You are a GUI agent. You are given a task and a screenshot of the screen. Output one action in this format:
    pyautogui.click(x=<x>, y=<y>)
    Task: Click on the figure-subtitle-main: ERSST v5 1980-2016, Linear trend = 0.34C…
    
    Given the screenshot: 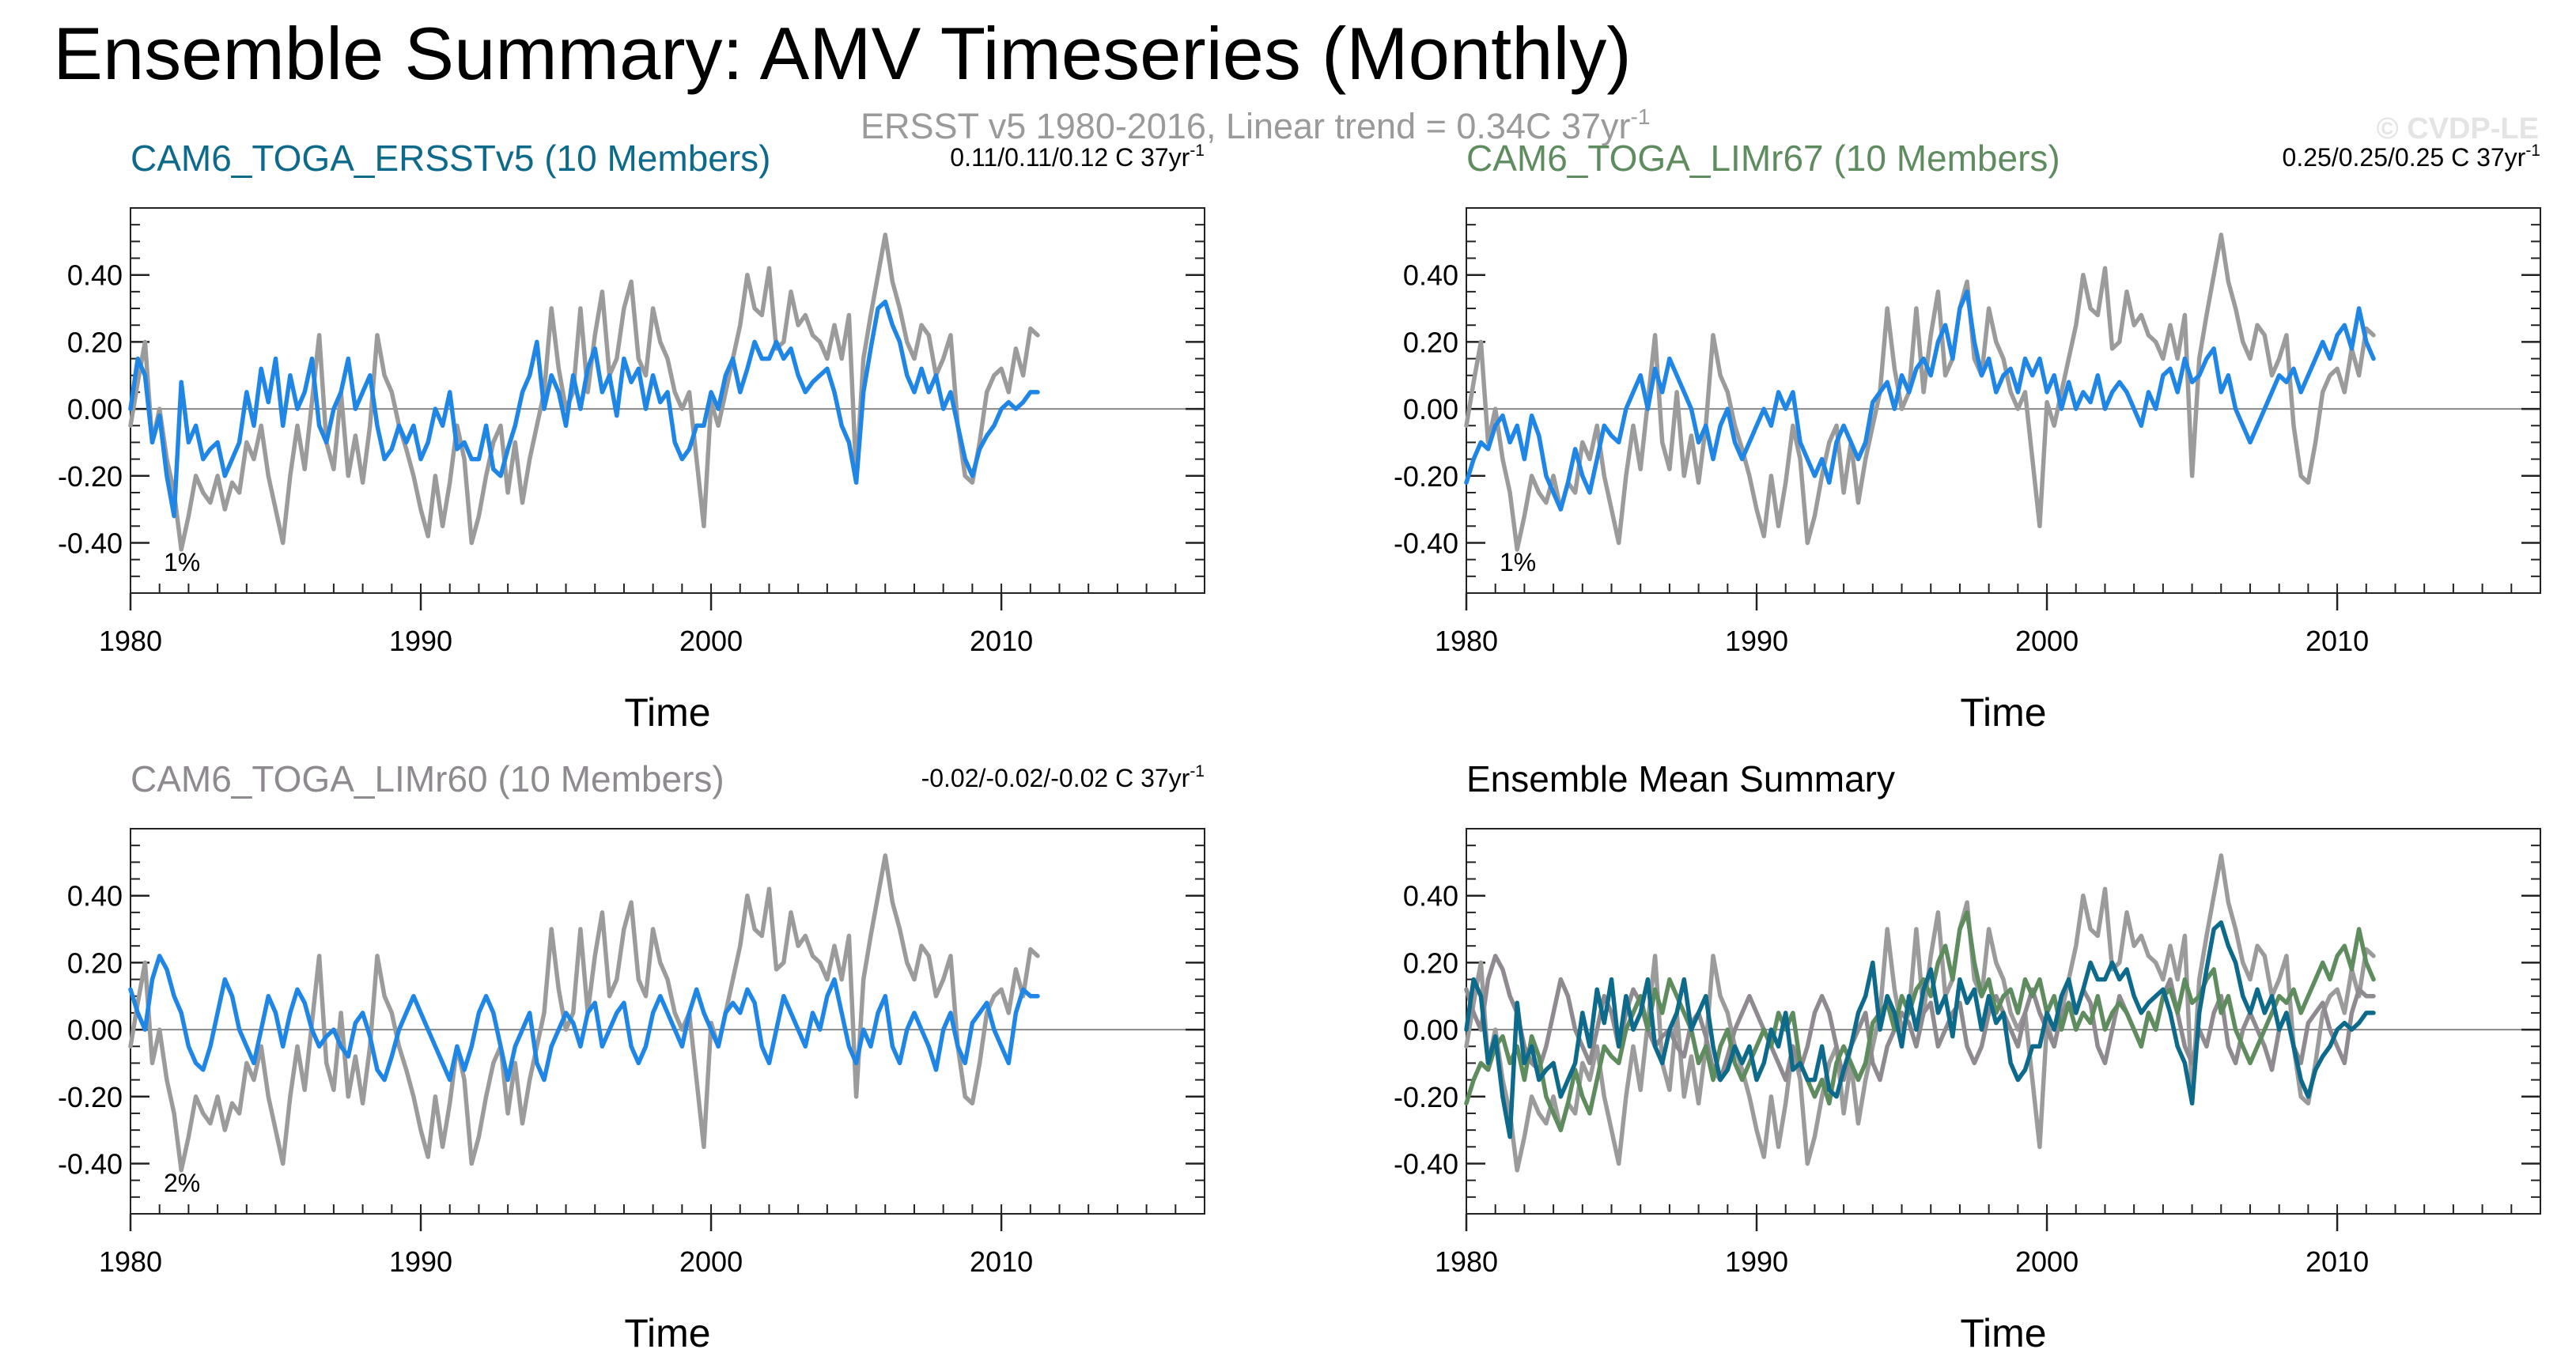 What is the action you would take?
    pyautogui.click(x=1246, y=126)
    